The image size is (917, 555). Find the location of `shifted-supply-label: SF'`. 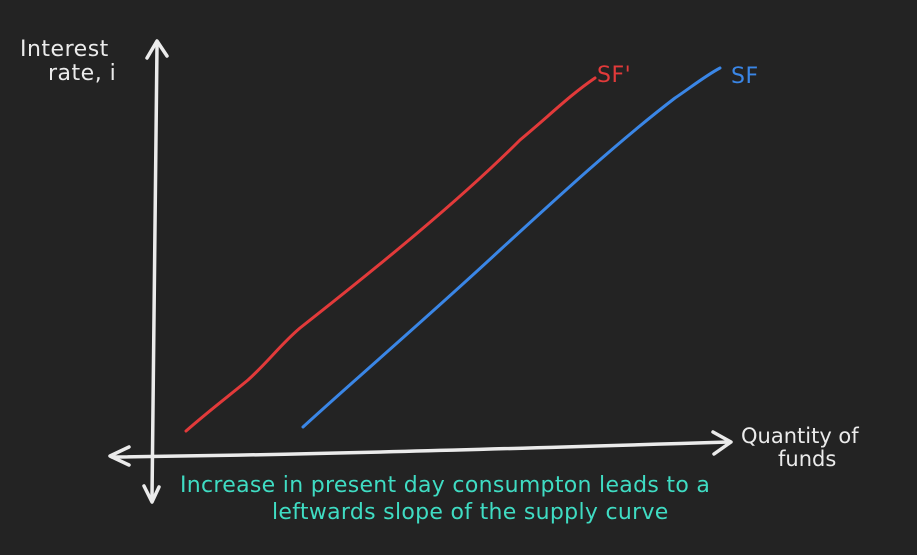

shifted-supply-label: SF' is located at coordinates (614, 75).